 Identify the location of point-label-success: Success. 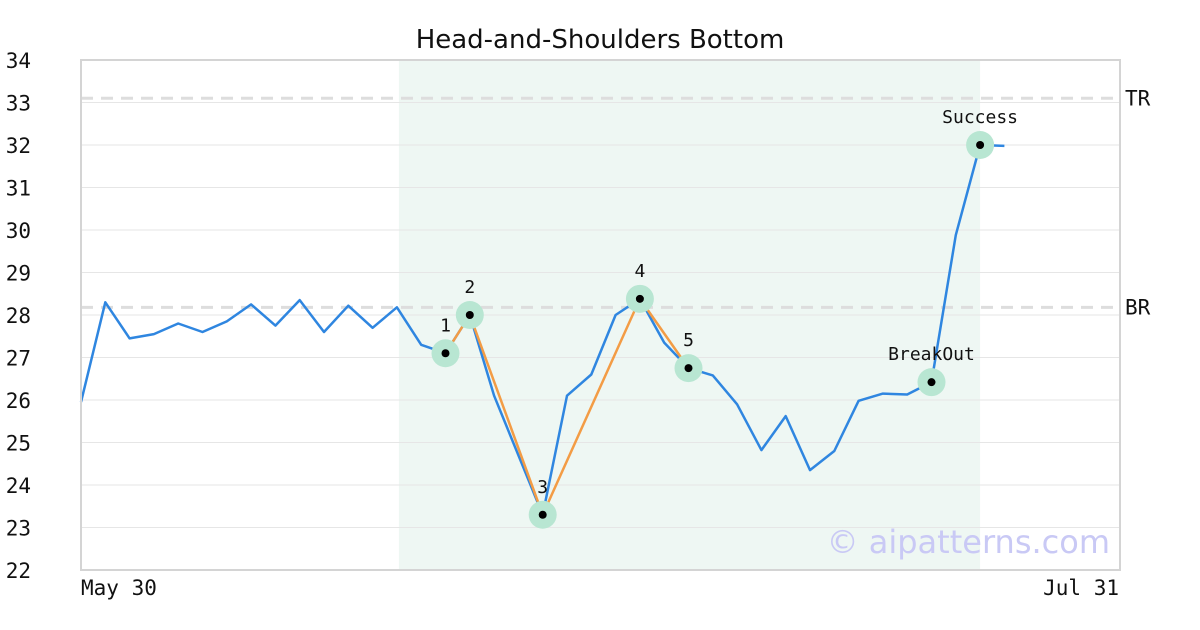
(980, 117).